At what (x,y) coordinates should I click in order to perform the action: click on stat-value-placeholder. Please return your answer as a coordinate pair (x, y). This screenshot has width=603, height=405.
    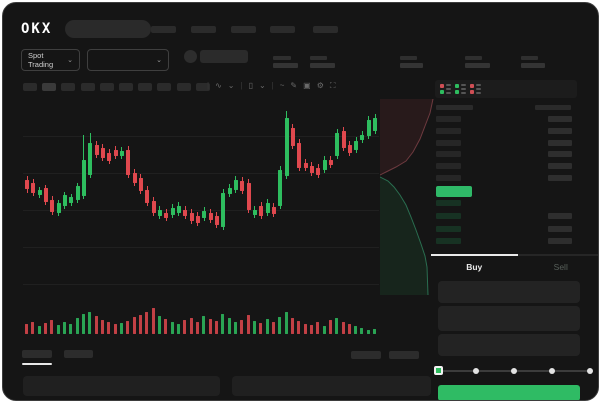
    Looking at the image, I should click on (411, 65).